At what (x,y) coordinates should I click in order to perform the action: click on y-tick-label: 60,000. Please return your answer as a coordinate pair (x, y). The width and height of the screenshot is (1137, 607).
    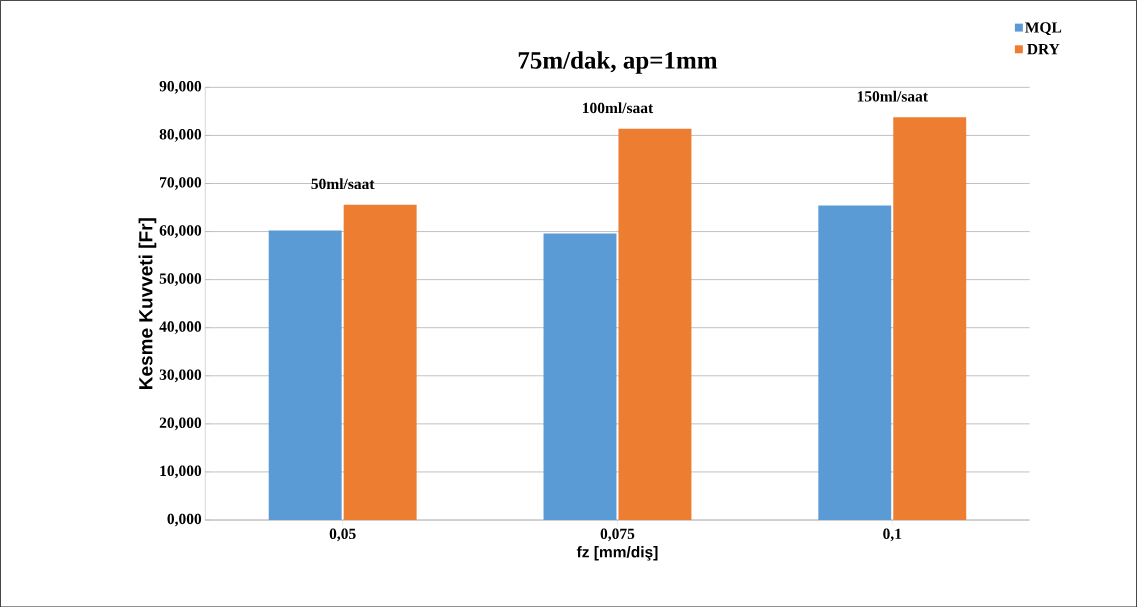
    Looking at the image, I should click on (180, 231).